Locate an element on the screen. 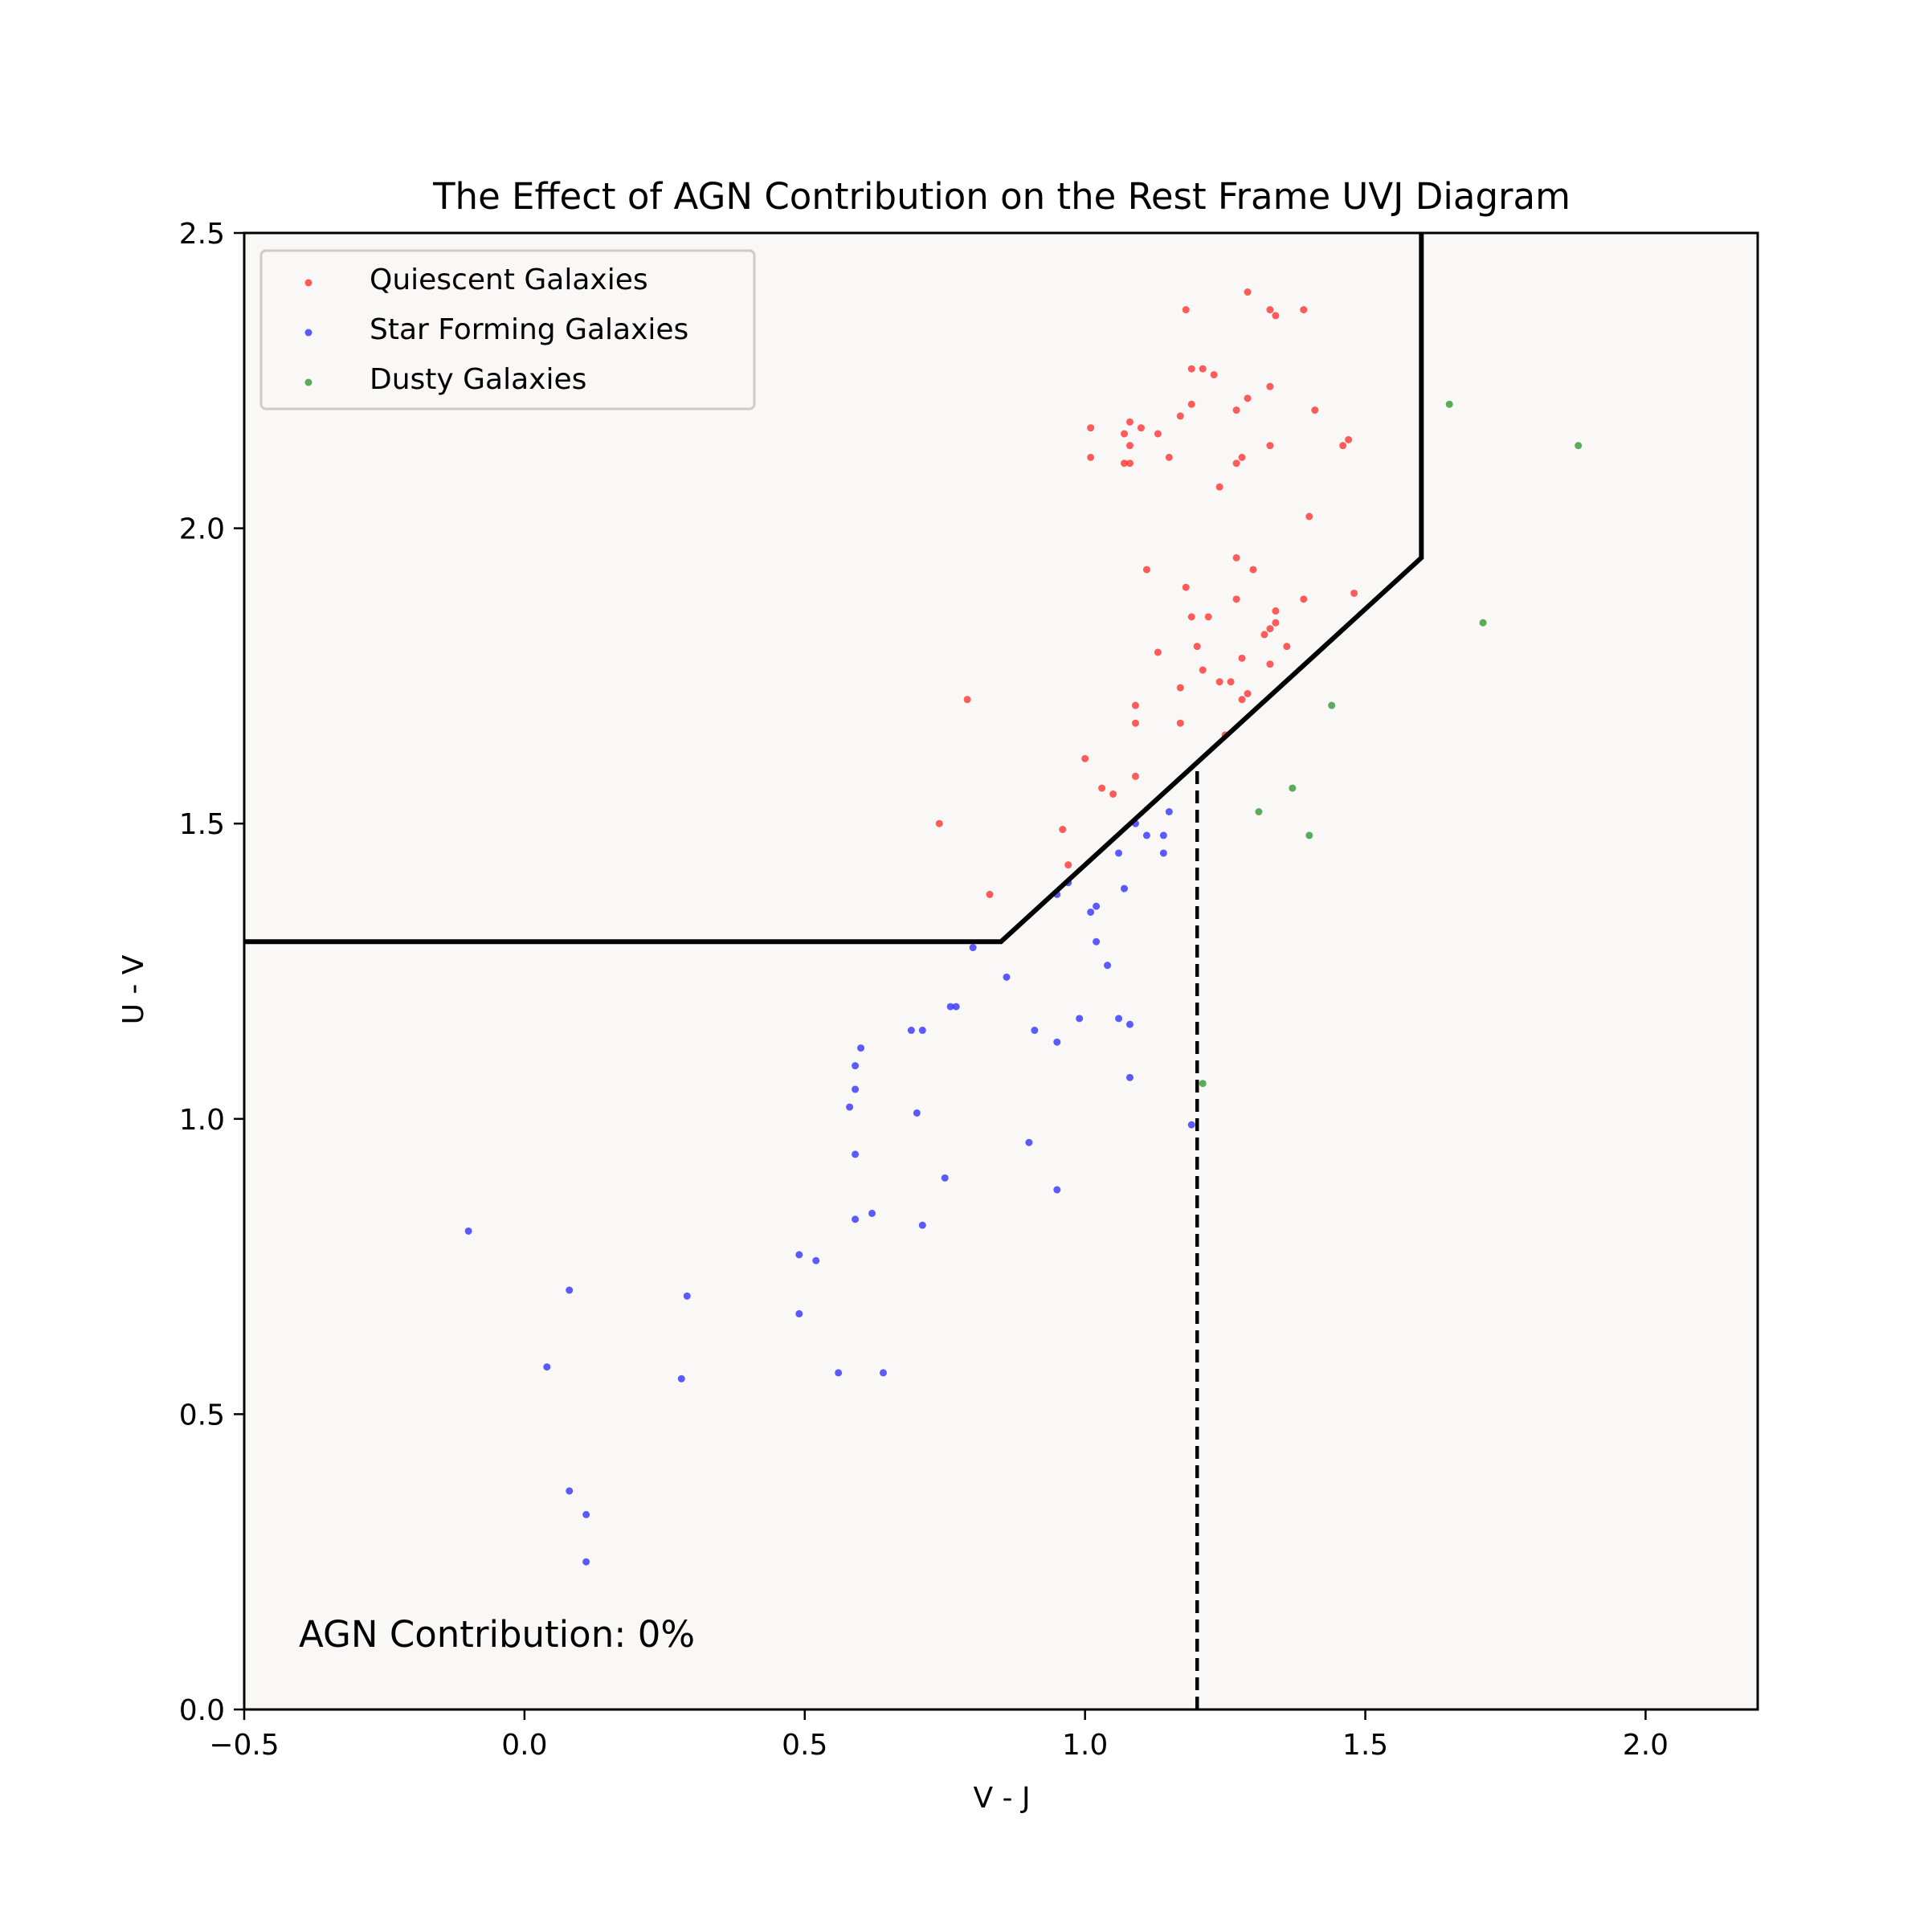  y-axis: 0.0 0.5 1.0 1.5 2.0 2.5 is located at coordinates (211, 972).